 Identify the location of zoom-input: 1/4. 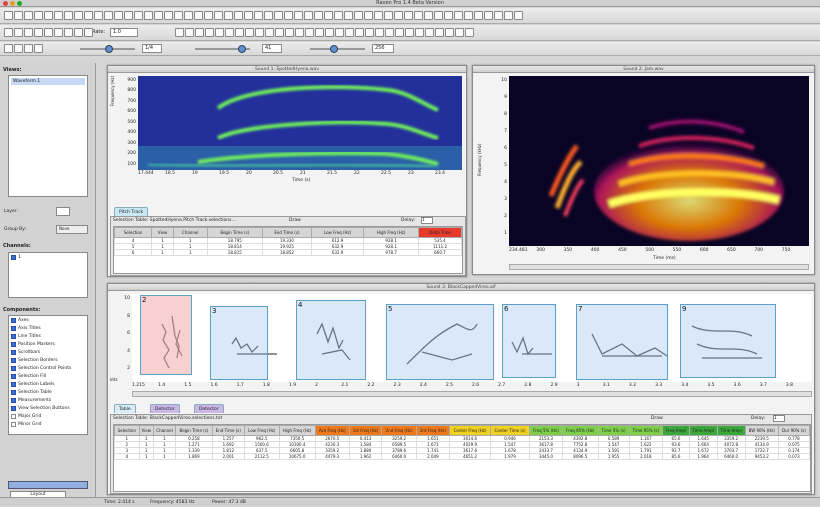
(152, 48).